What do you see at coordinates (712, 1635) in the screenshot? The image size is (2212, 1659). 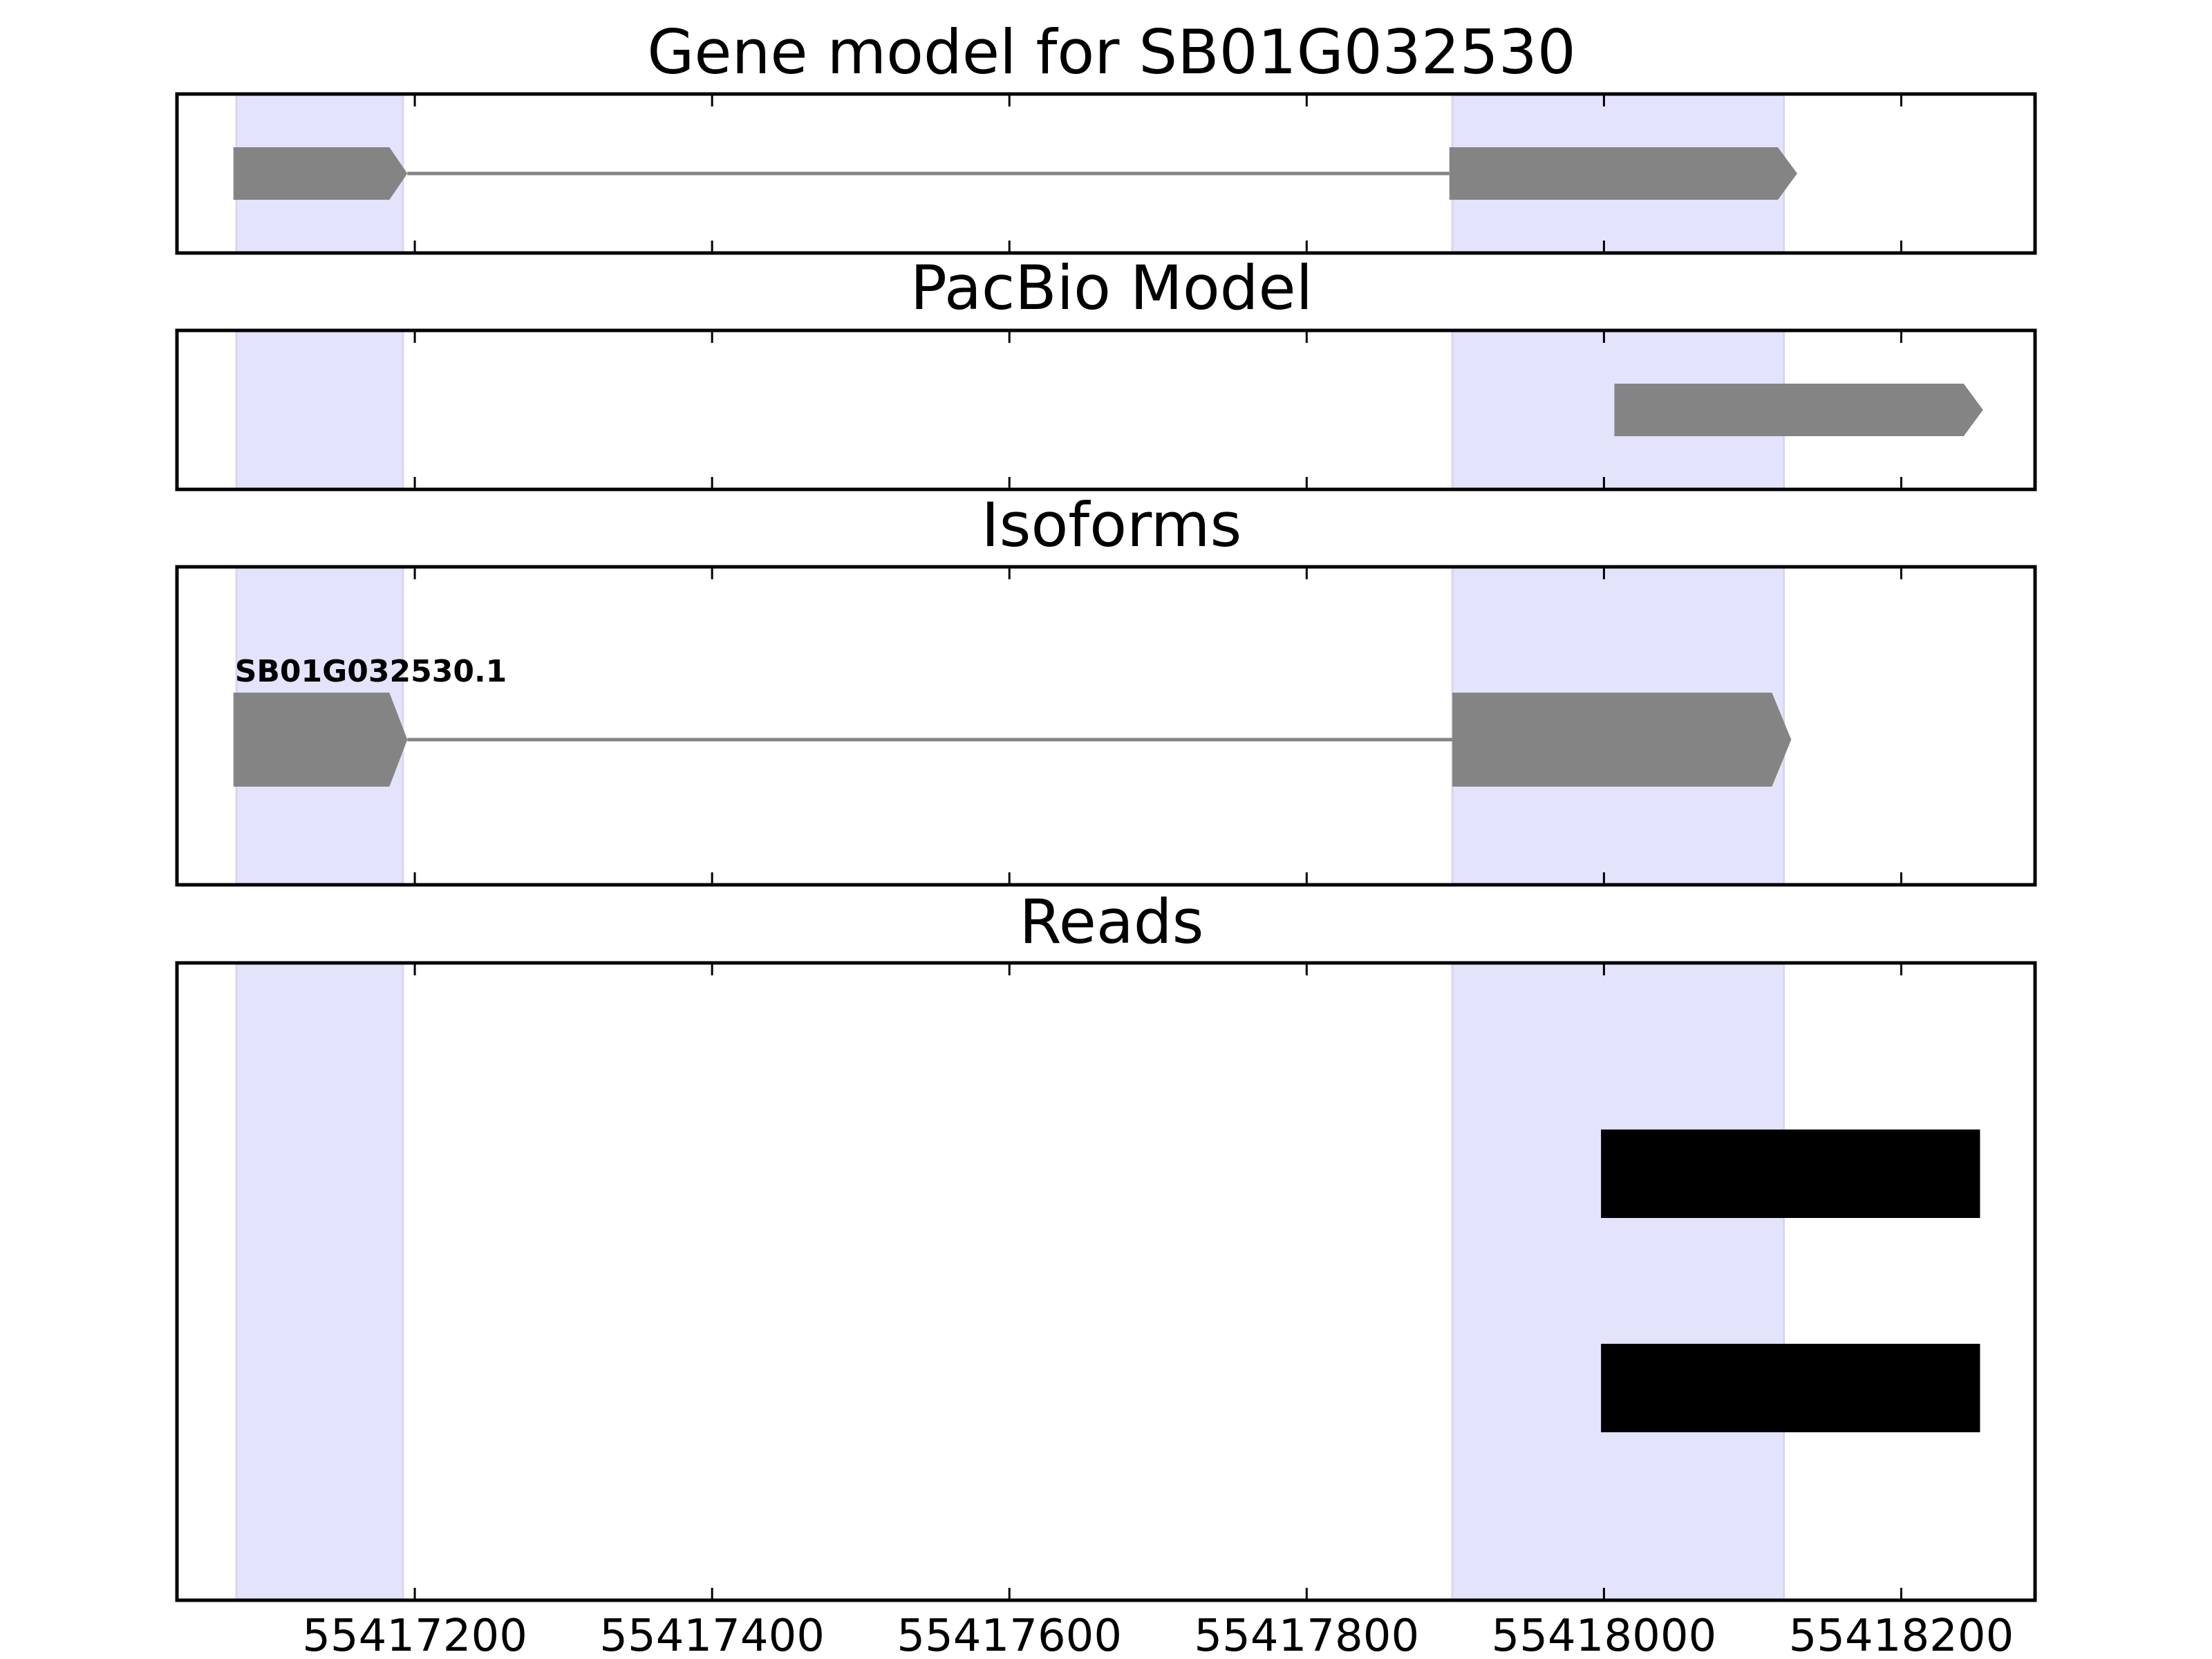 I see `x-tick-label: 55417400` at bounding box center [712, 1635].